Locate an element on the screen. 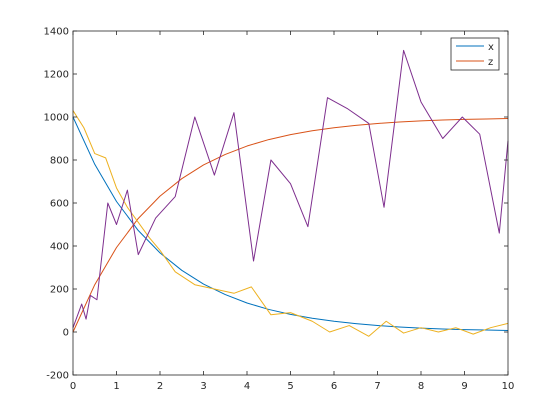  x-tick-label: 10 is located at coordinates (508, 386).